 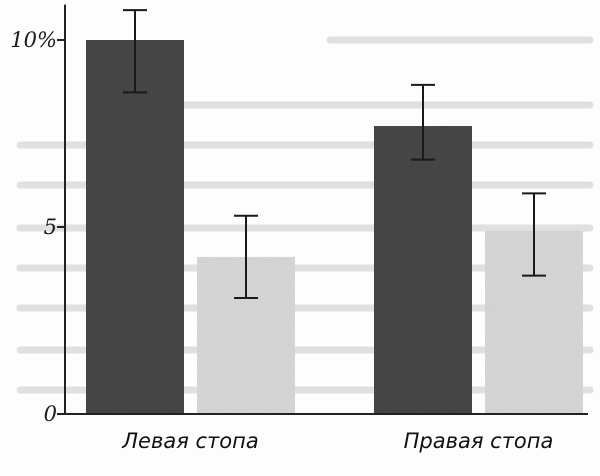 I want to click on y-tick-label-2: 5, so click(x=50, y=227).